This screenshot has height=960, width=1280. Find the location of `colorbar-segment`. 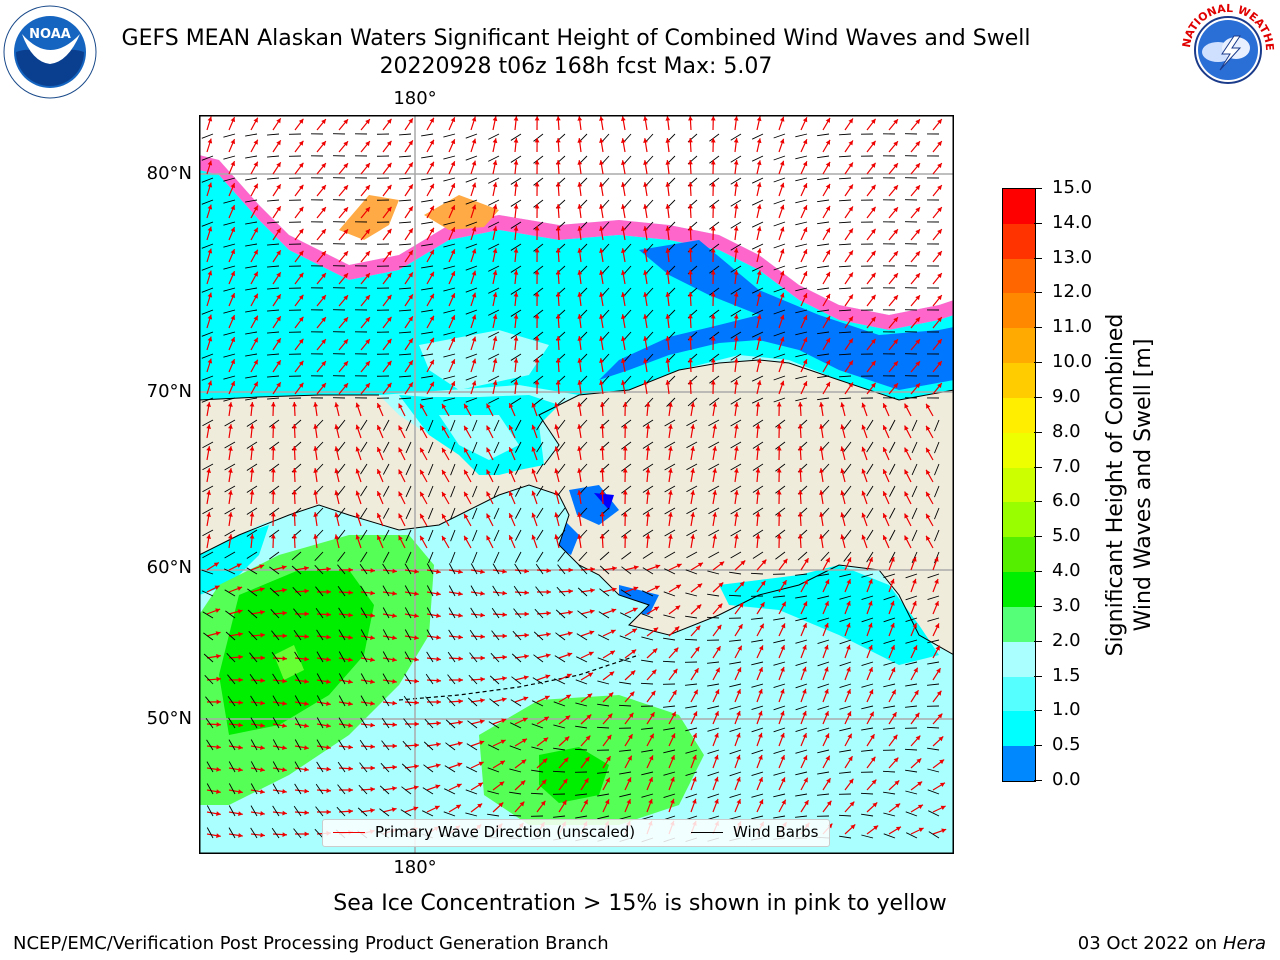

colorbar-segment is located at coordinates (1019, 590).